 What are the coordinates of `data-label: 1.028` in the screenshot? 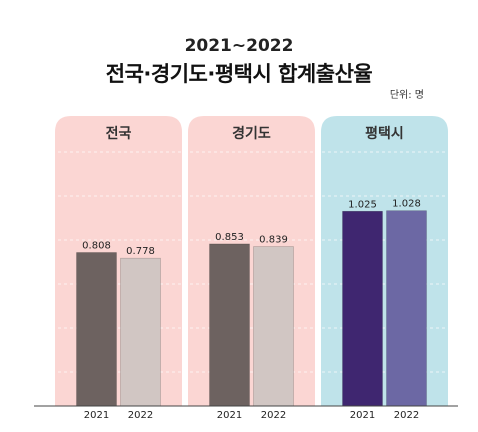 It's located at (406, 204).